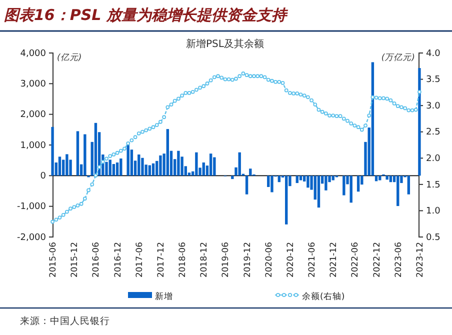 The image size is (452, 335). I want to click on x-tick-label: 2021-06, so click(313, 260).